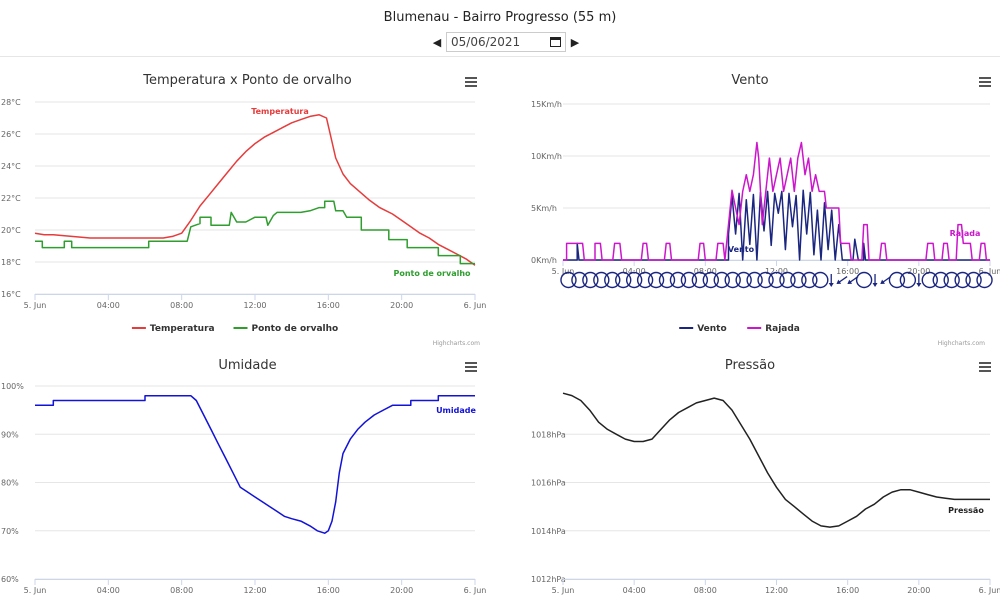 Image resolution: width=1000 pixels, height=601 pixels. Describe the element at coordinates (11, 294) in the screenshot. I see `y-tick-label: 16°C` at that location.